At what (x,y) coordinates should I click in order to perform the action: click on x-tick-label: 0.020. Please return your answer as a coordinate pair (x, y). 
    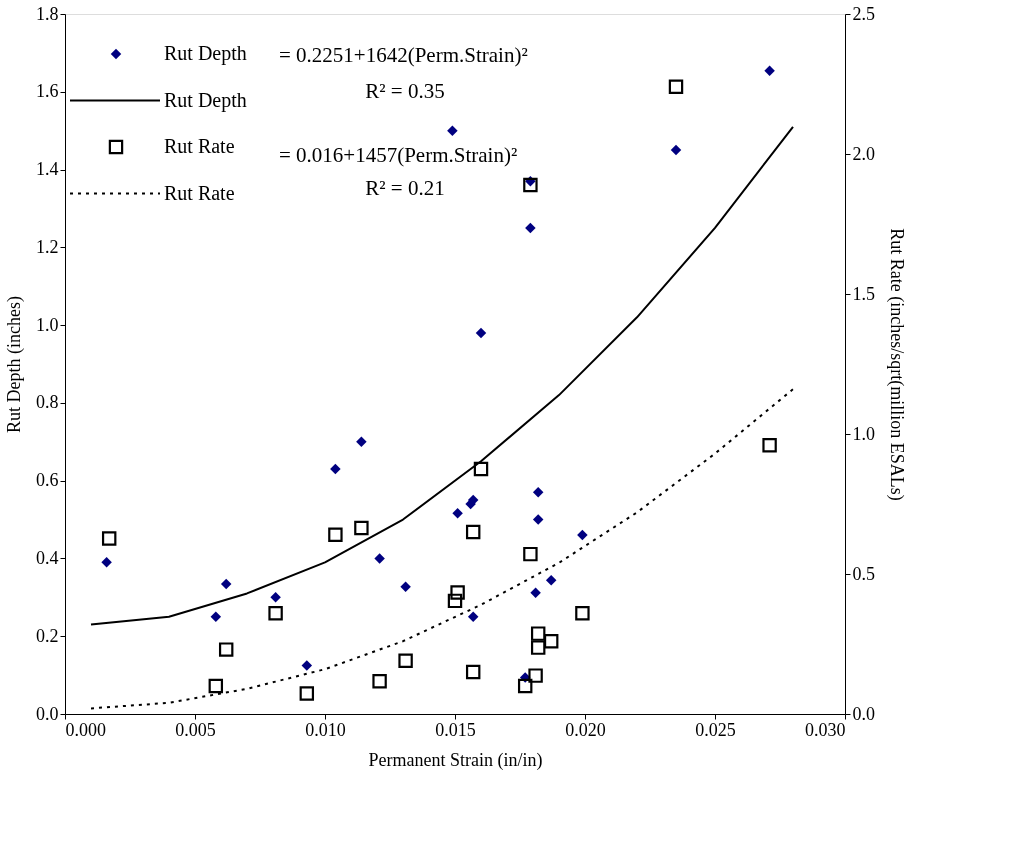
    Looking at the image, I should click on (585, 729).